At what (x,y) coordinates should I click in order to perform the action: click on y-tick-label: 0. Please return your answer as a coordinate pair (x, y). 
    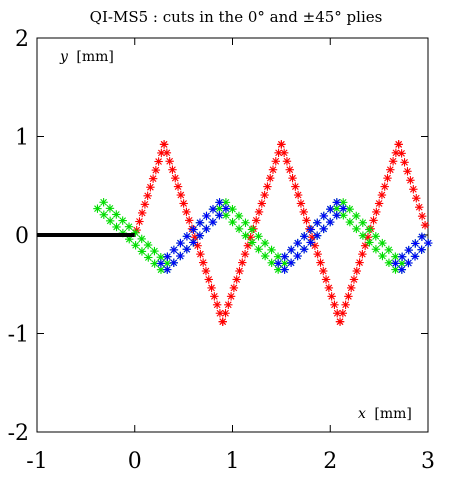
    Looking at the image, I should click on (22, 236).